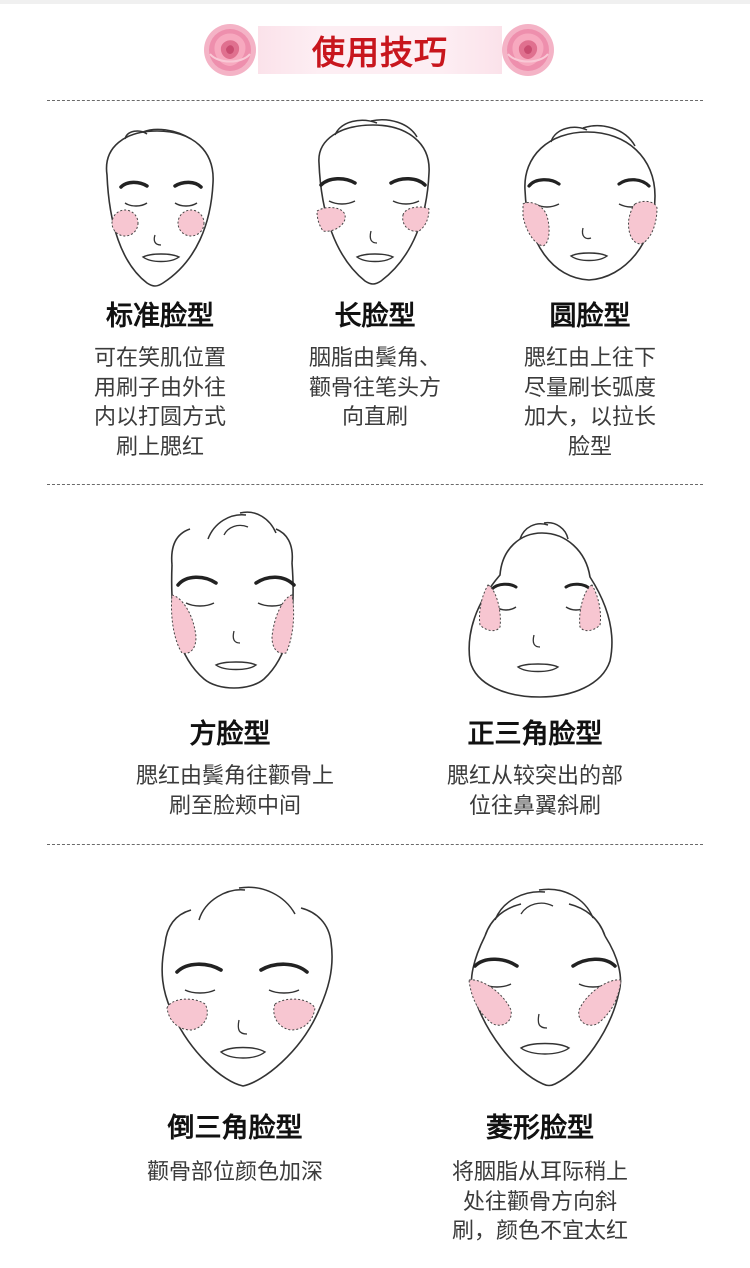 The image size is (750, 1268). I want to click on section-title: 使用技巧, so click(380, 52).